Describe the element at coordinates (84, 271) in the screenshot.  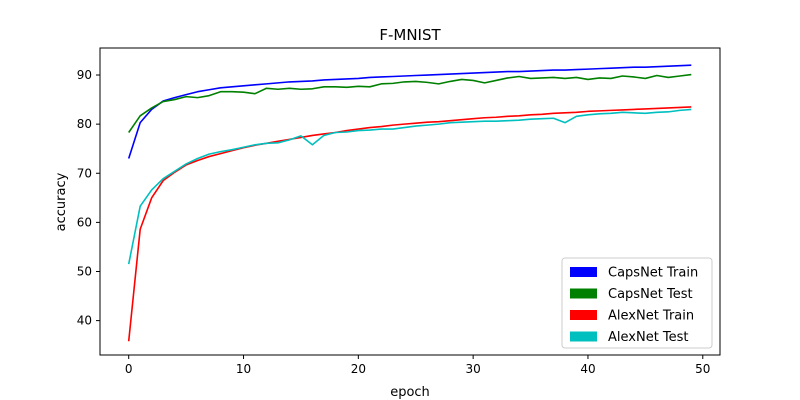
I see `y-tick-label: 50` at that location.